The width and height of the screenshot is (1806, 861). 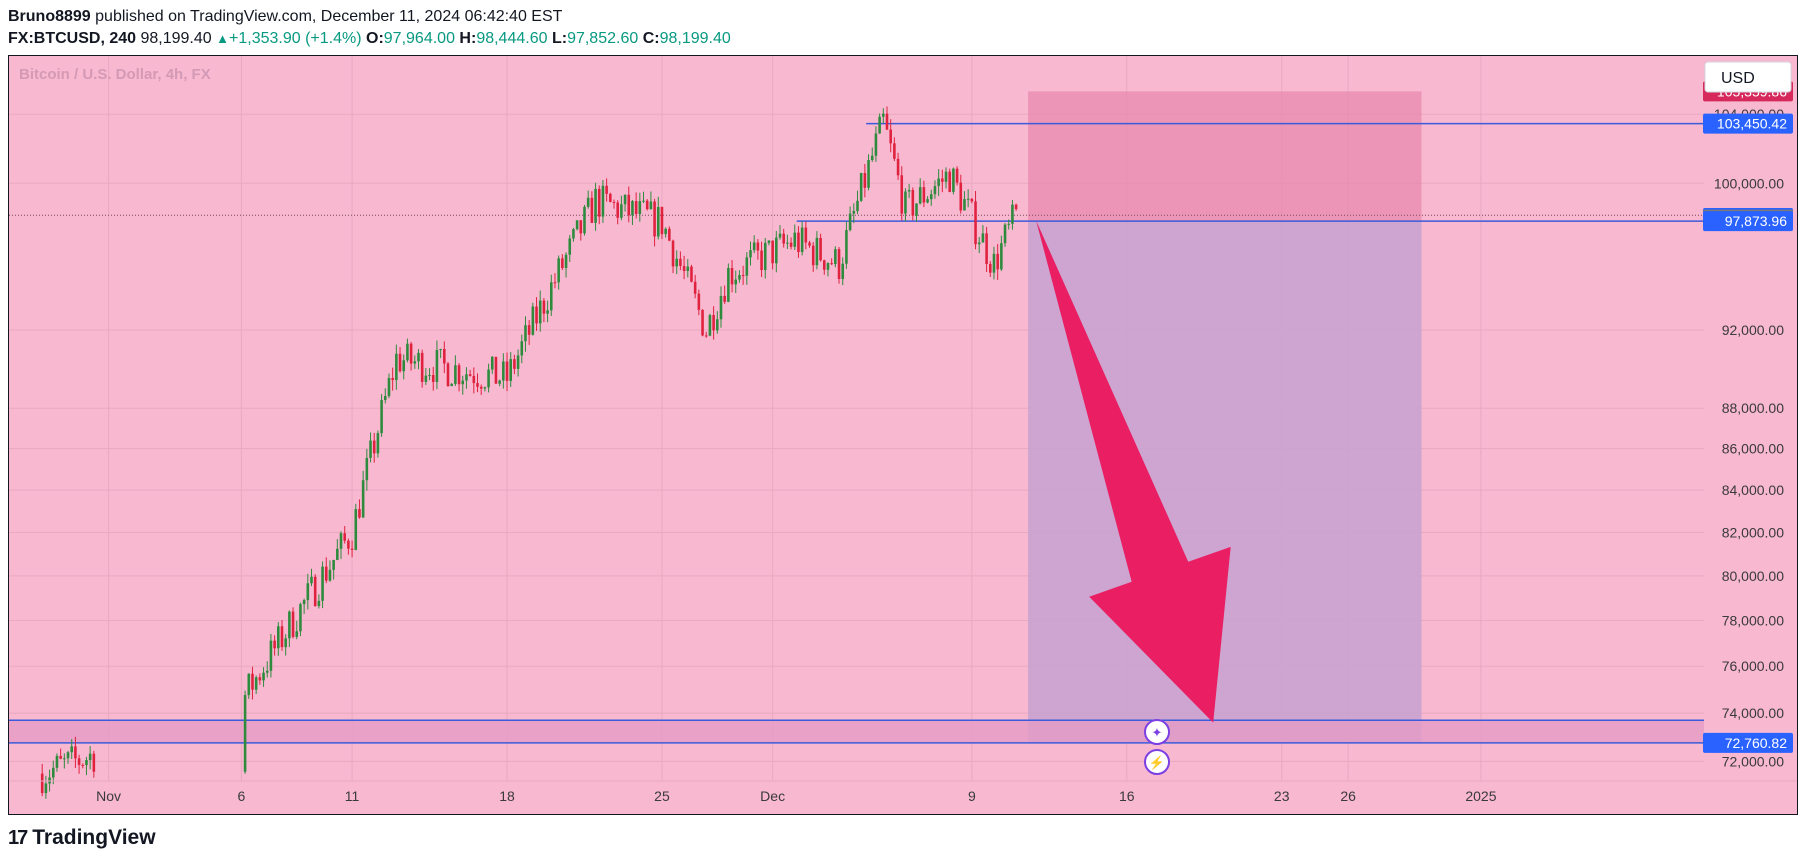 What do you see at coordinates (1753, 330) in the screenshot?
I see `price-tick-label: 92,000.00` at bounding box center [1753, 330].